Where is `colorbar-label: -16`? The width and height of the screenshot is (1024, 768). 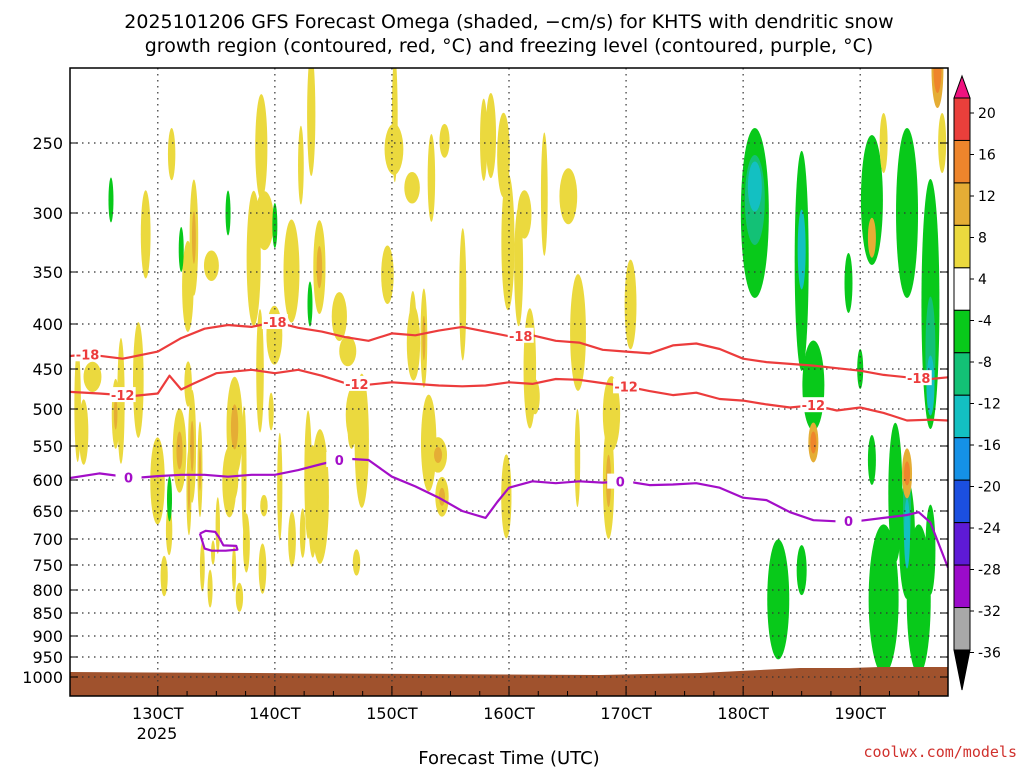
colorbar-label: -16 is located at coordinates (989, 446).